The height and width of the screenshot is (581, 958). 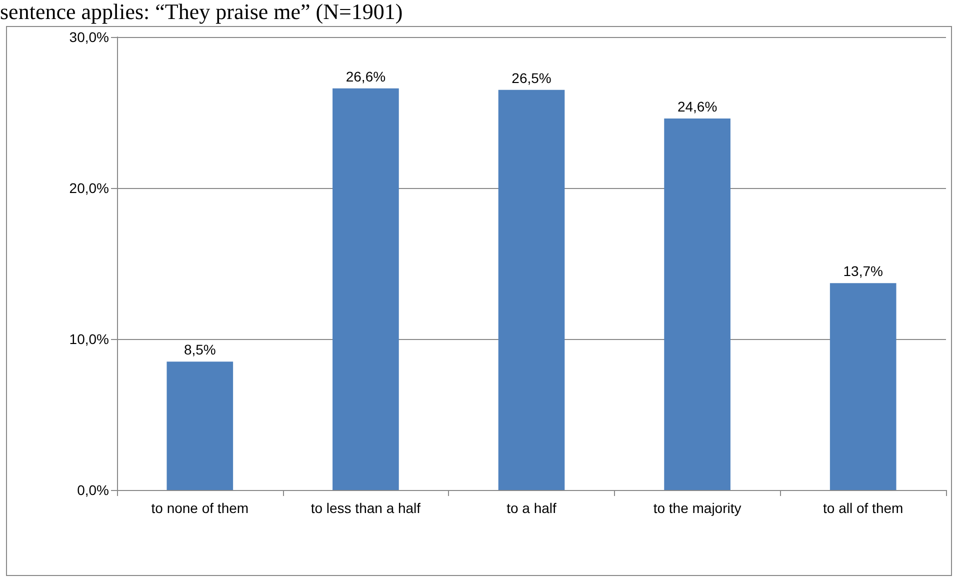 What do you see at coordinates (89, 339) in the screenshot?
I see `y-tick-label: 10,0%` at bounding box center [89, 339].